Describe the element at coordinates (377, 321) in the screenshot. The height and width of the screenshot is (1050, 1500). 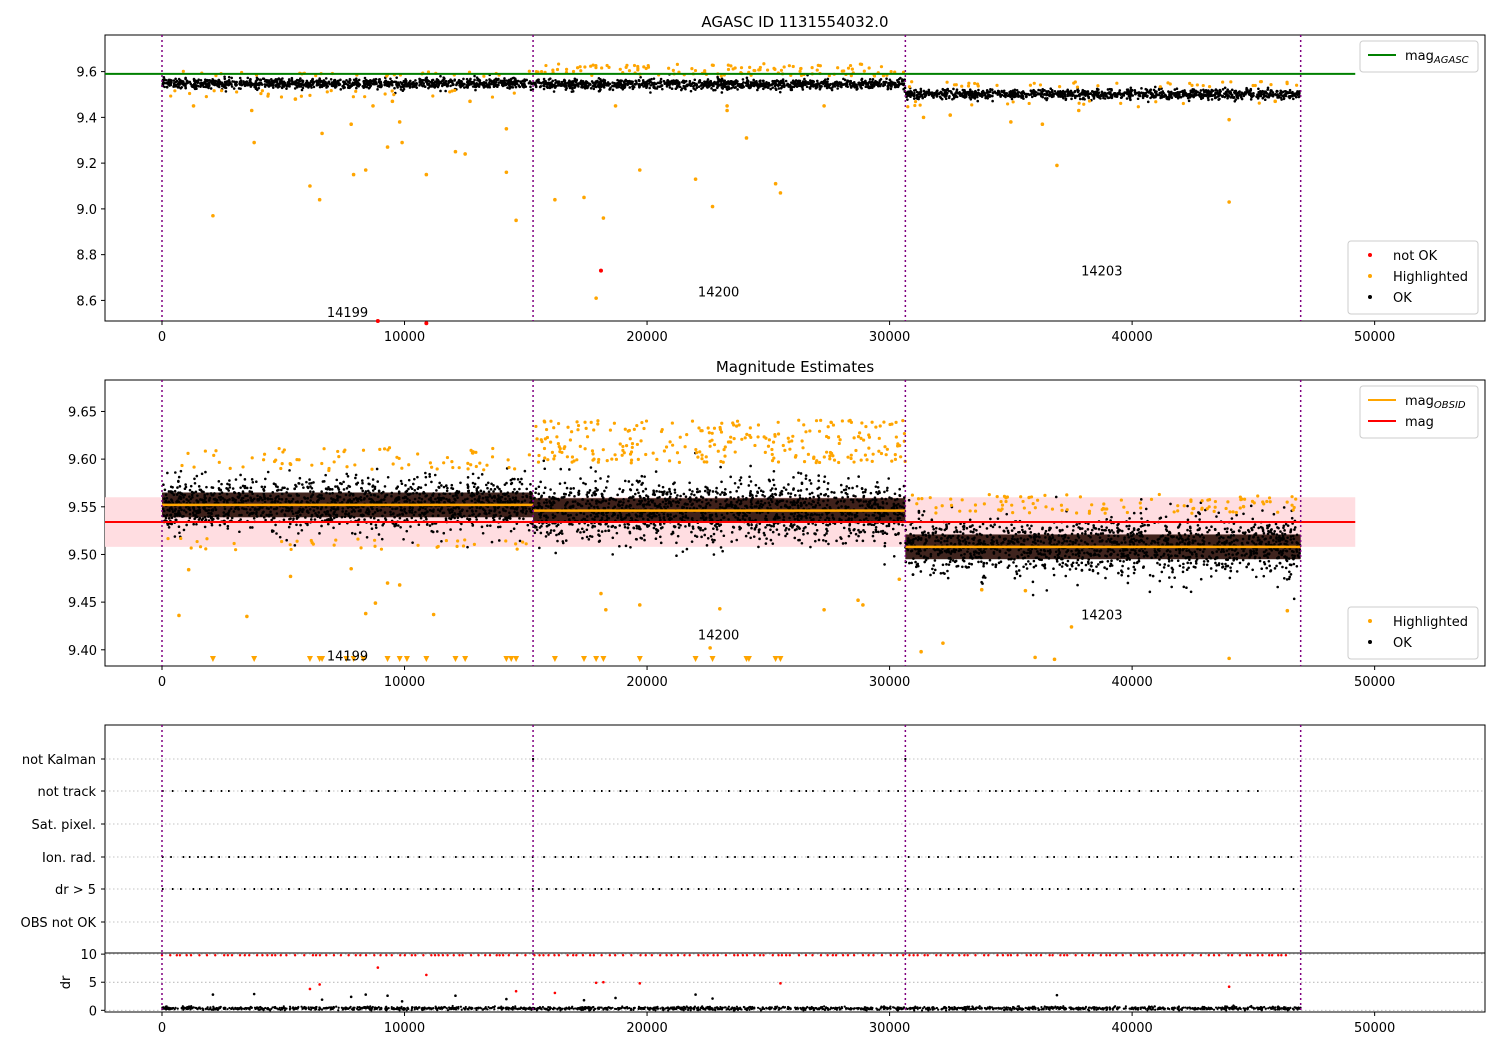
I see `not-ok-point` at that location.